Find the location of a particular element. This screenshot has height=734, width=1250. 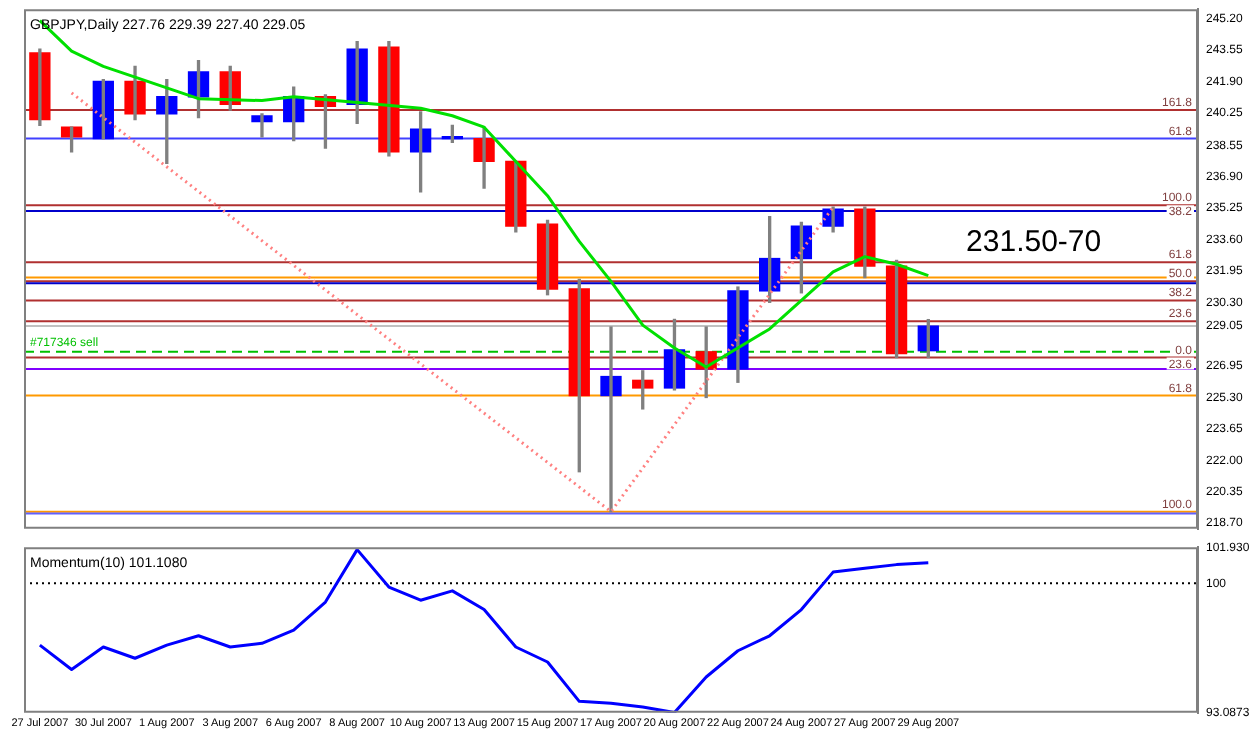

annotation: 231.50-70 is located at coordinates (1034, 242).